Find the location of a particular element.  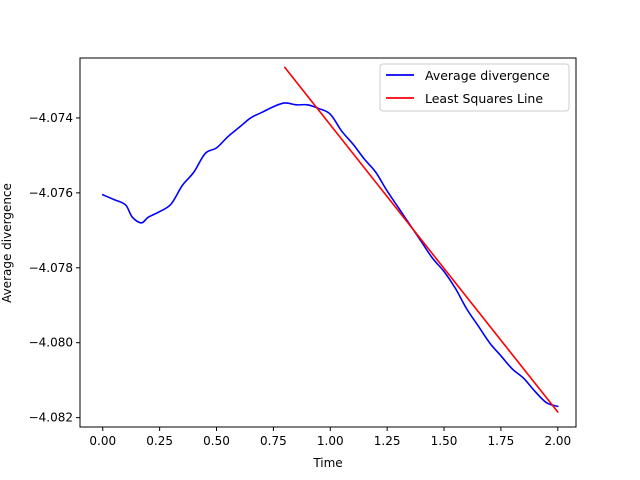

x-tick-label: 1.50 is located at coordinates (444, 441).